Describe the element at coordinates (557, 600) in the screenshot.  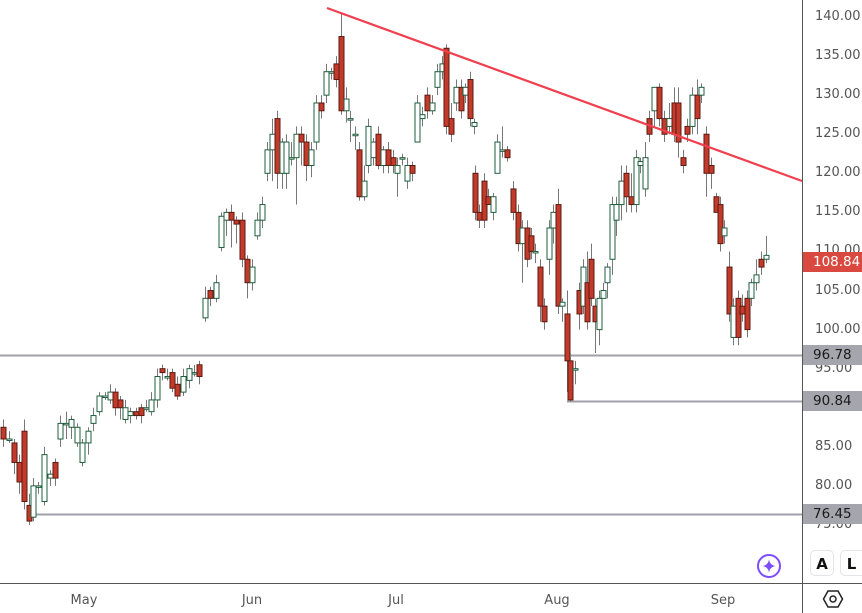
I see `month-label-aug: Aug` at that location.